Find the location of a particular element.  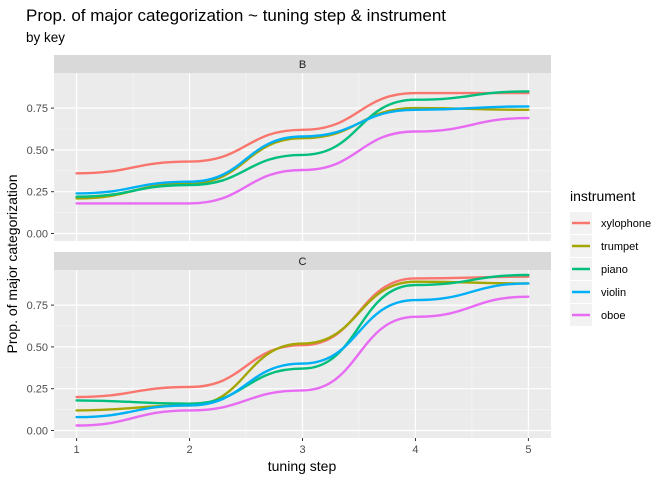

legend-item-piano: piano is located at coordinates (599, 269).